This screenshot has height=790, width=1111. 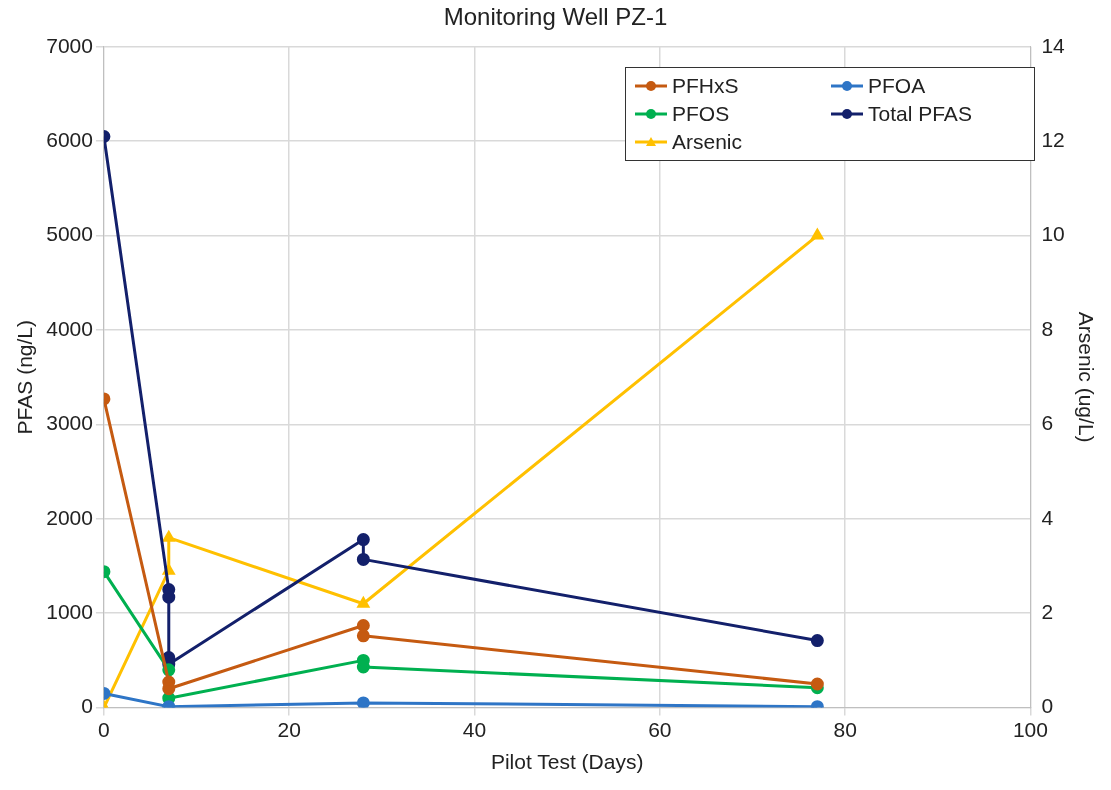 What do you see at coordinates (1053, 139) in the screenshot?
I see `y2-tick-label: 12` at bounding box center [1053, 139].